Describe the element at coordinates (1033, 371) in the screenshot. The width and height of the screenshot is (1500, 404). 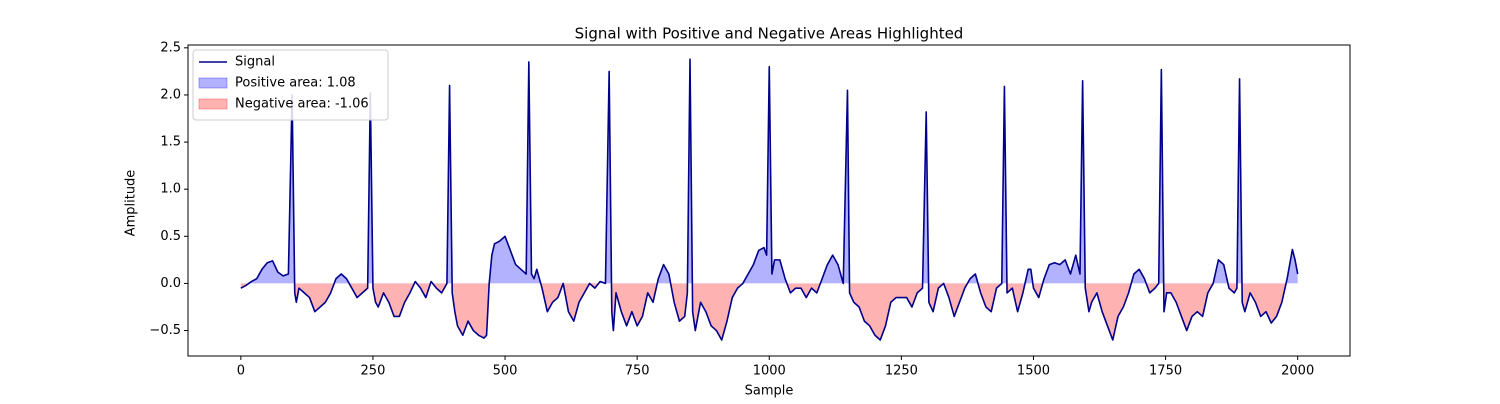
I see `x-tick-label: 1500` at that location.